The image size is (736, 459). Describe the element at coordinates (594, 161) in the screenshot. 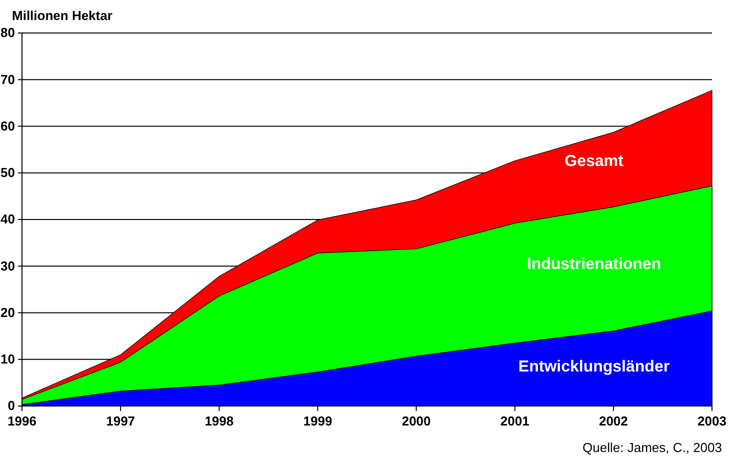

I see `series-label: Gesamt` at that location.